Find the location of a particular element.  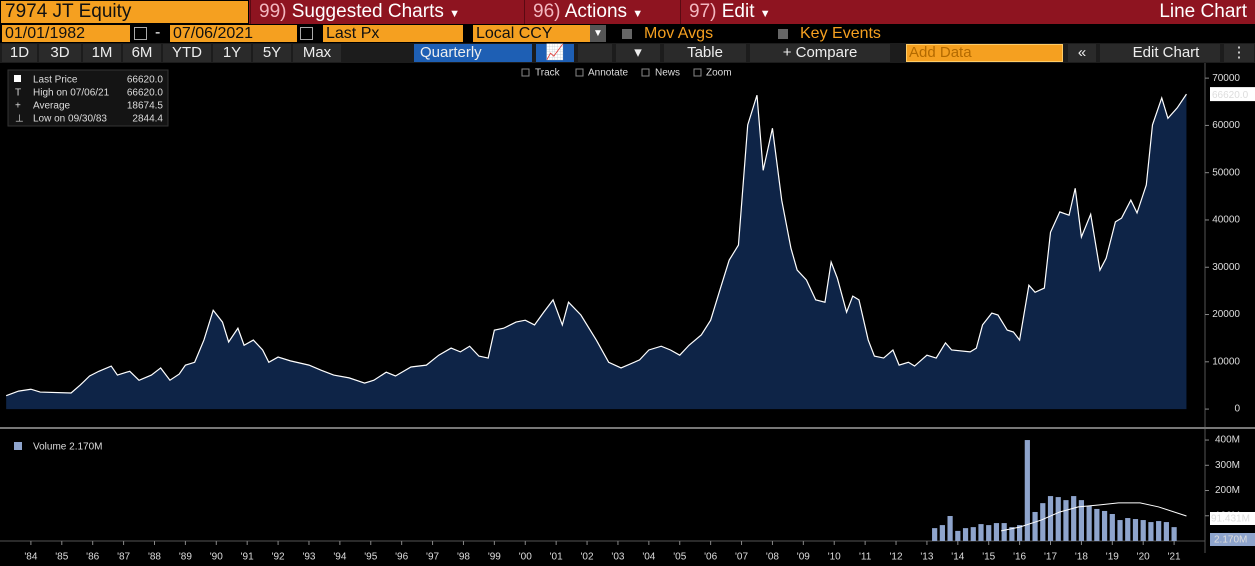

x-tick-label: '07 is located at coordinates (741, 557).